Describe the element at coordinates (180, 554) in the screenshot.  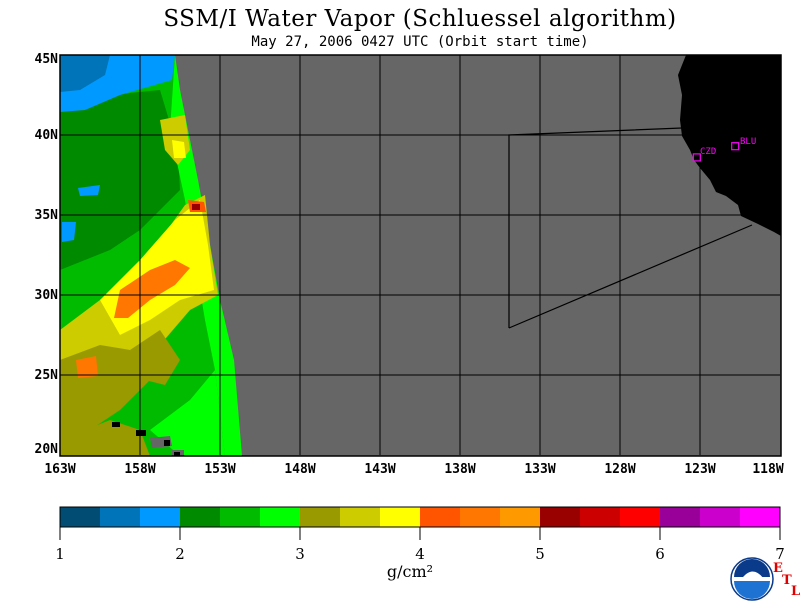
I see `colorbar-label-2: 2` at that location.